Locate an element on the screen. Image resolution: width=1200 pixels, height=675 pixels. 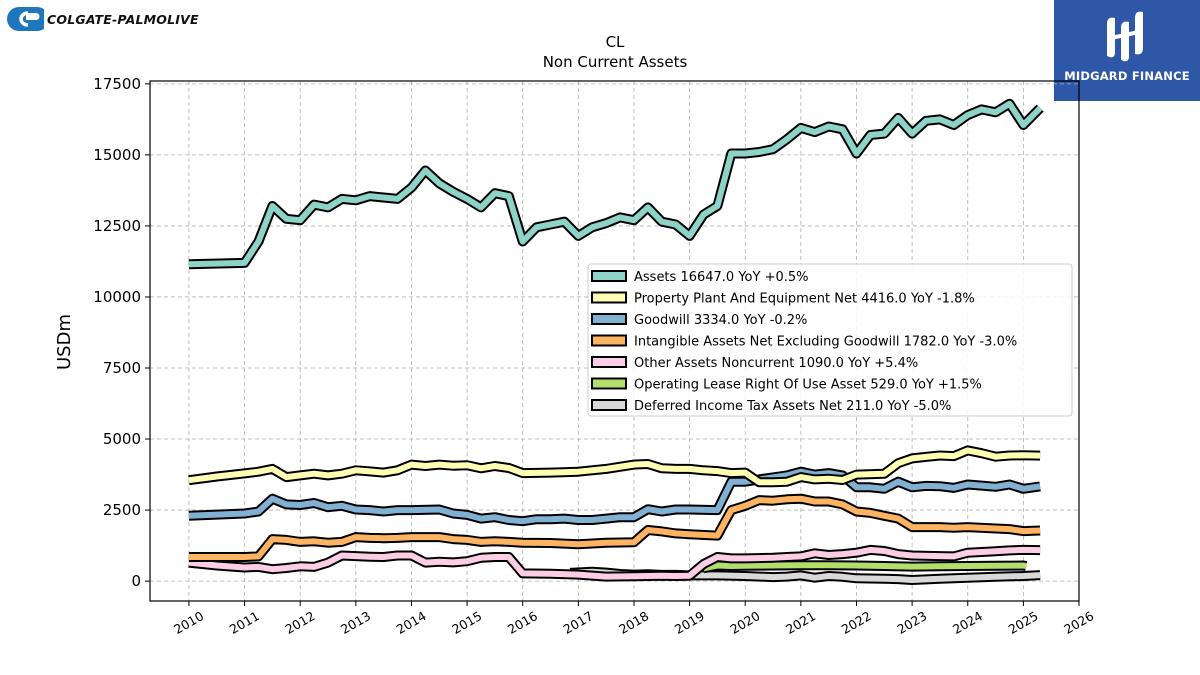
midgard-finance-logo: MIDGARD FINANCE is located at coordinates (1127, 50).